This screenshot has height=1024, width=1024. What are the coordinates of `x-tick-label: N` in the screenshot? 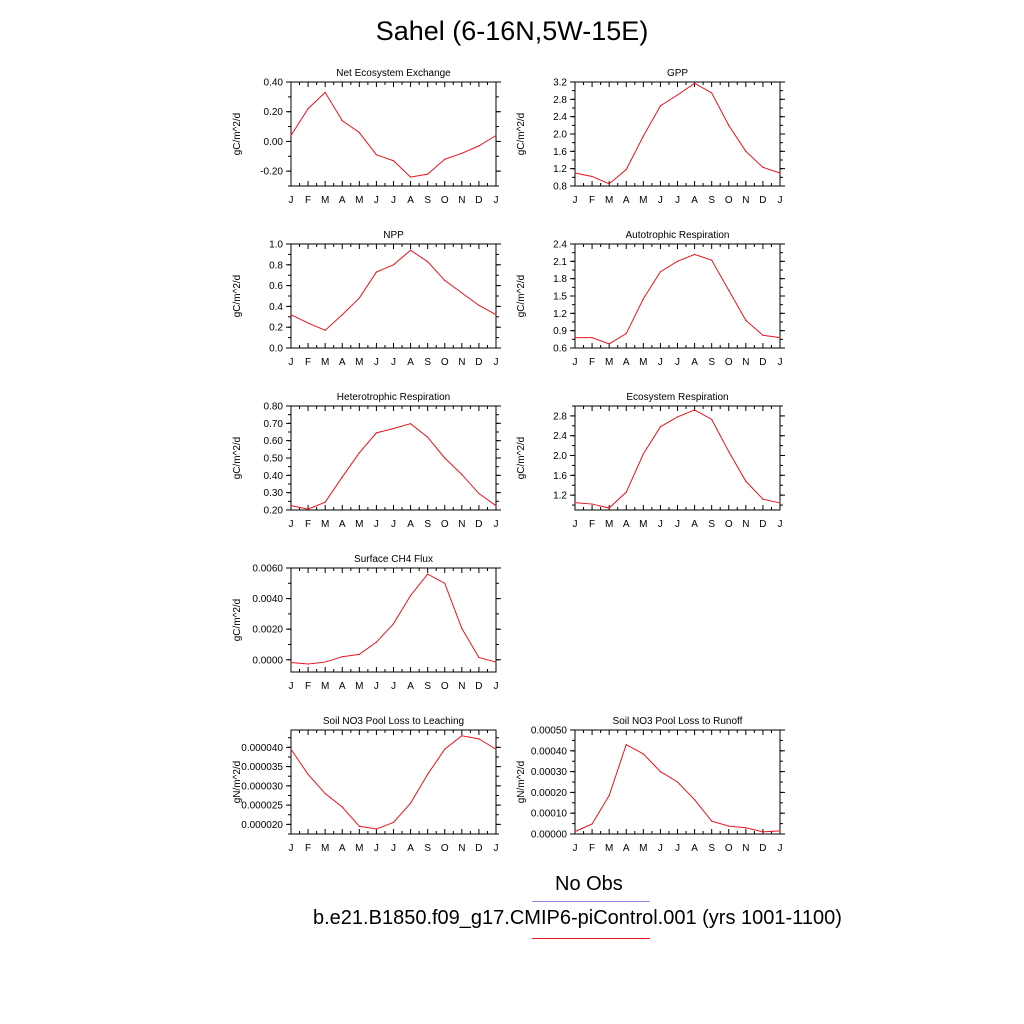 It's located at (461, 200).